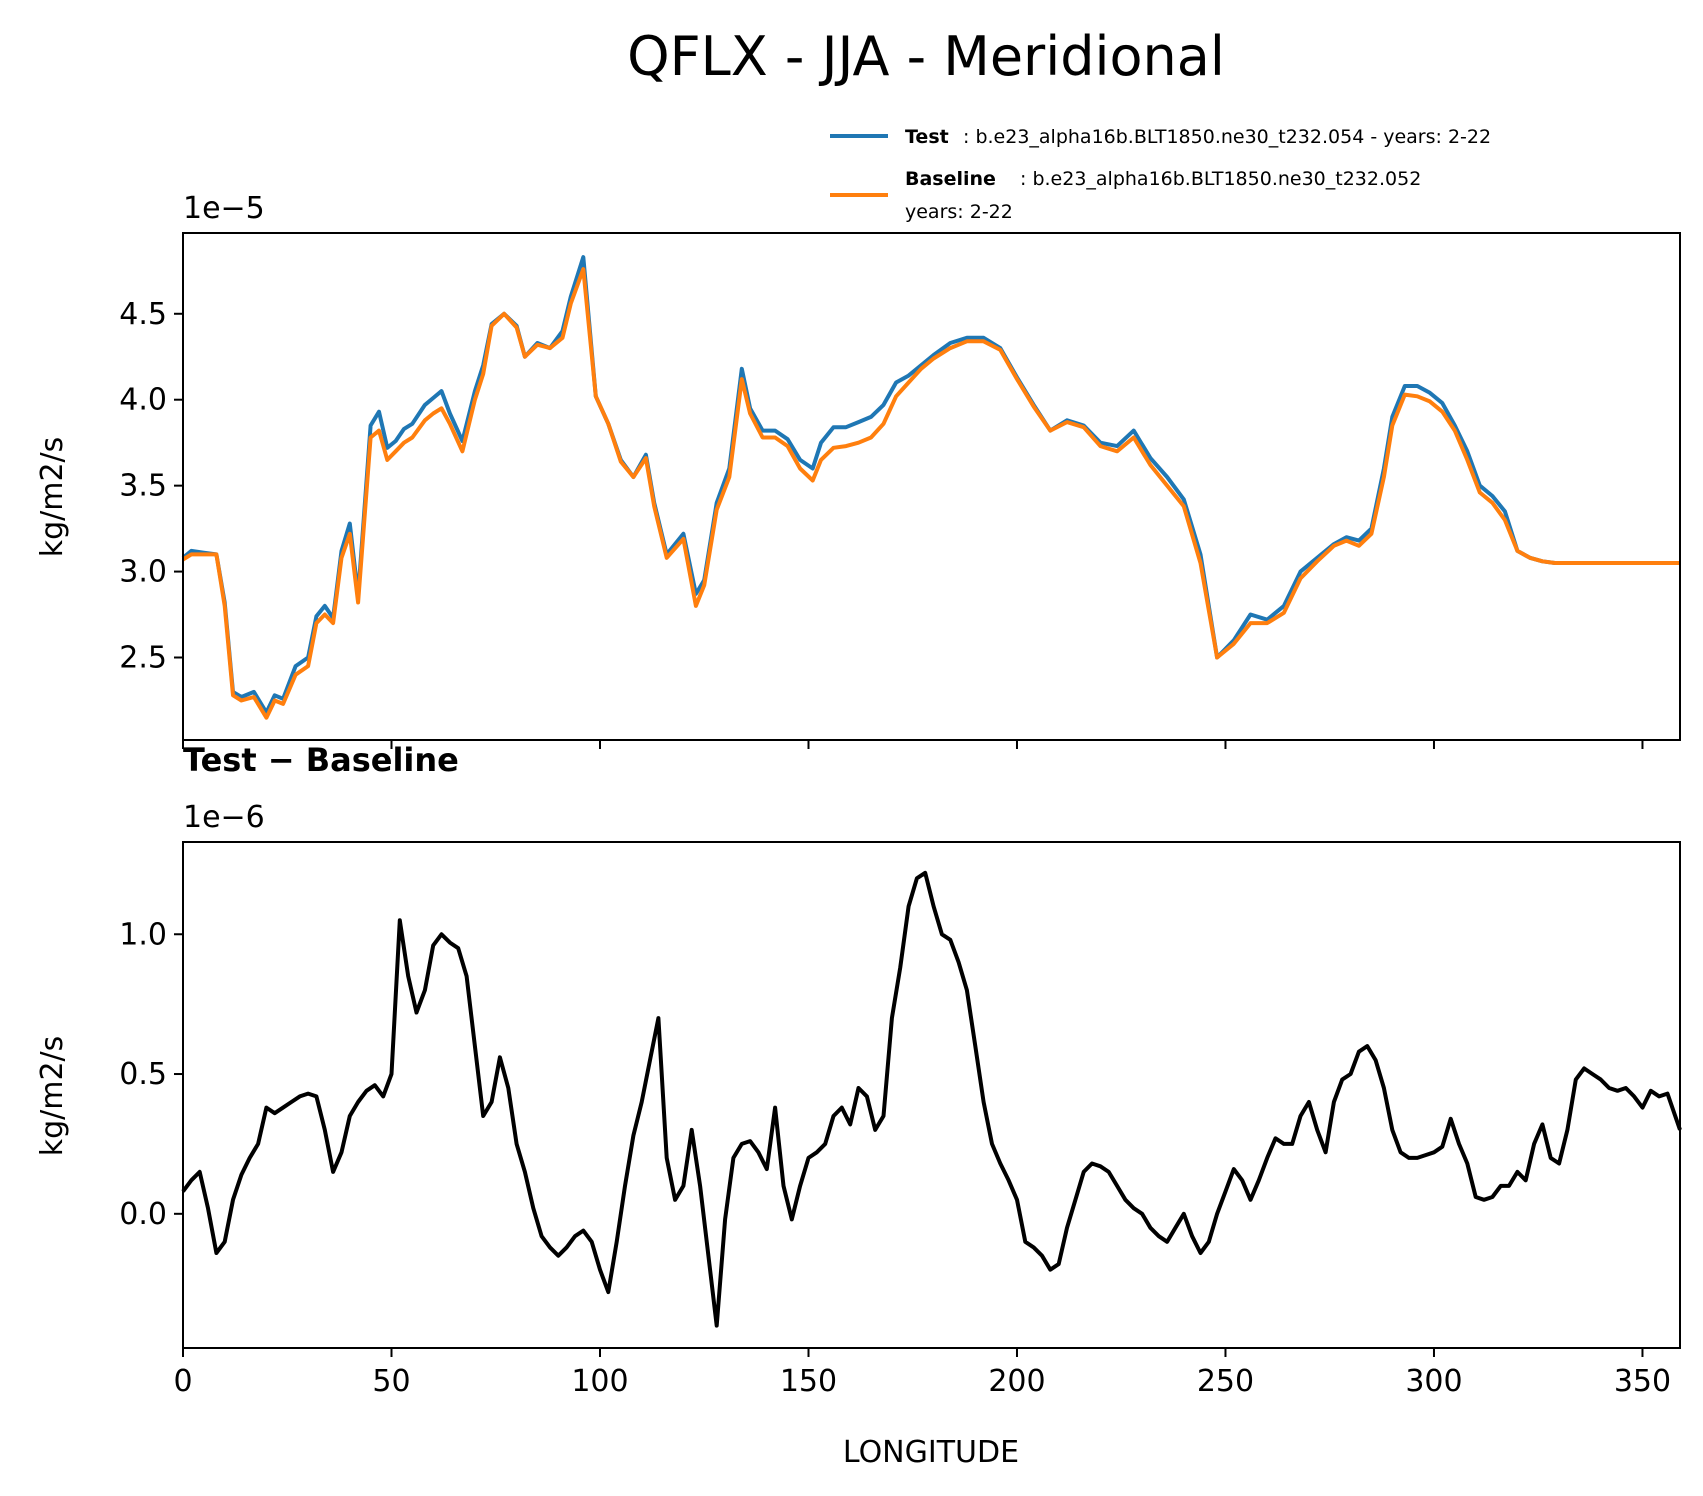  I want to click on bottom-x-axis-label: LONGITUDE, so click(931, 1452).